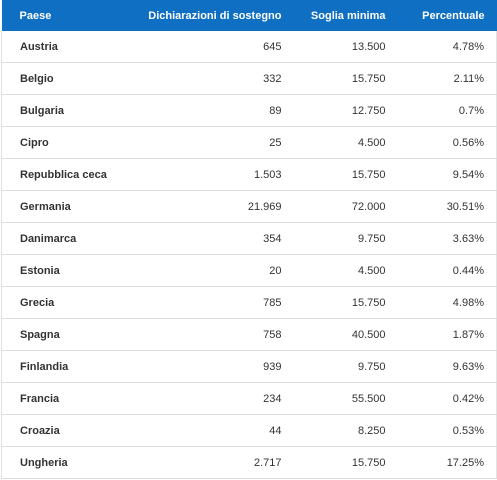  What do you see at coordinates (61, 334) in the screenshot?
I see `country-cell: Spagna` at bounding box center [61, 334].